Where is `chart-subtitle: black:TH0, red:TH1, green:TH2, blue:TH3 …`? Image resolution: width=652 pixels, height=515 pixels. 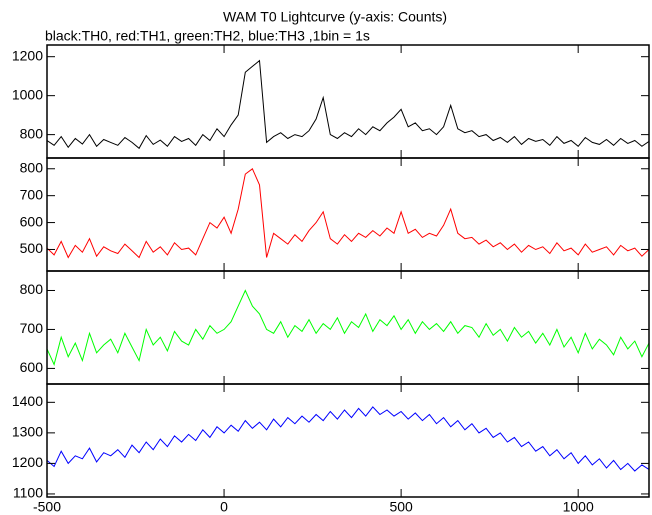
chart-subtitle: black:TH0, red:TH1, green:TH2, blue:TH3 … is located at coordinates (207, 36).